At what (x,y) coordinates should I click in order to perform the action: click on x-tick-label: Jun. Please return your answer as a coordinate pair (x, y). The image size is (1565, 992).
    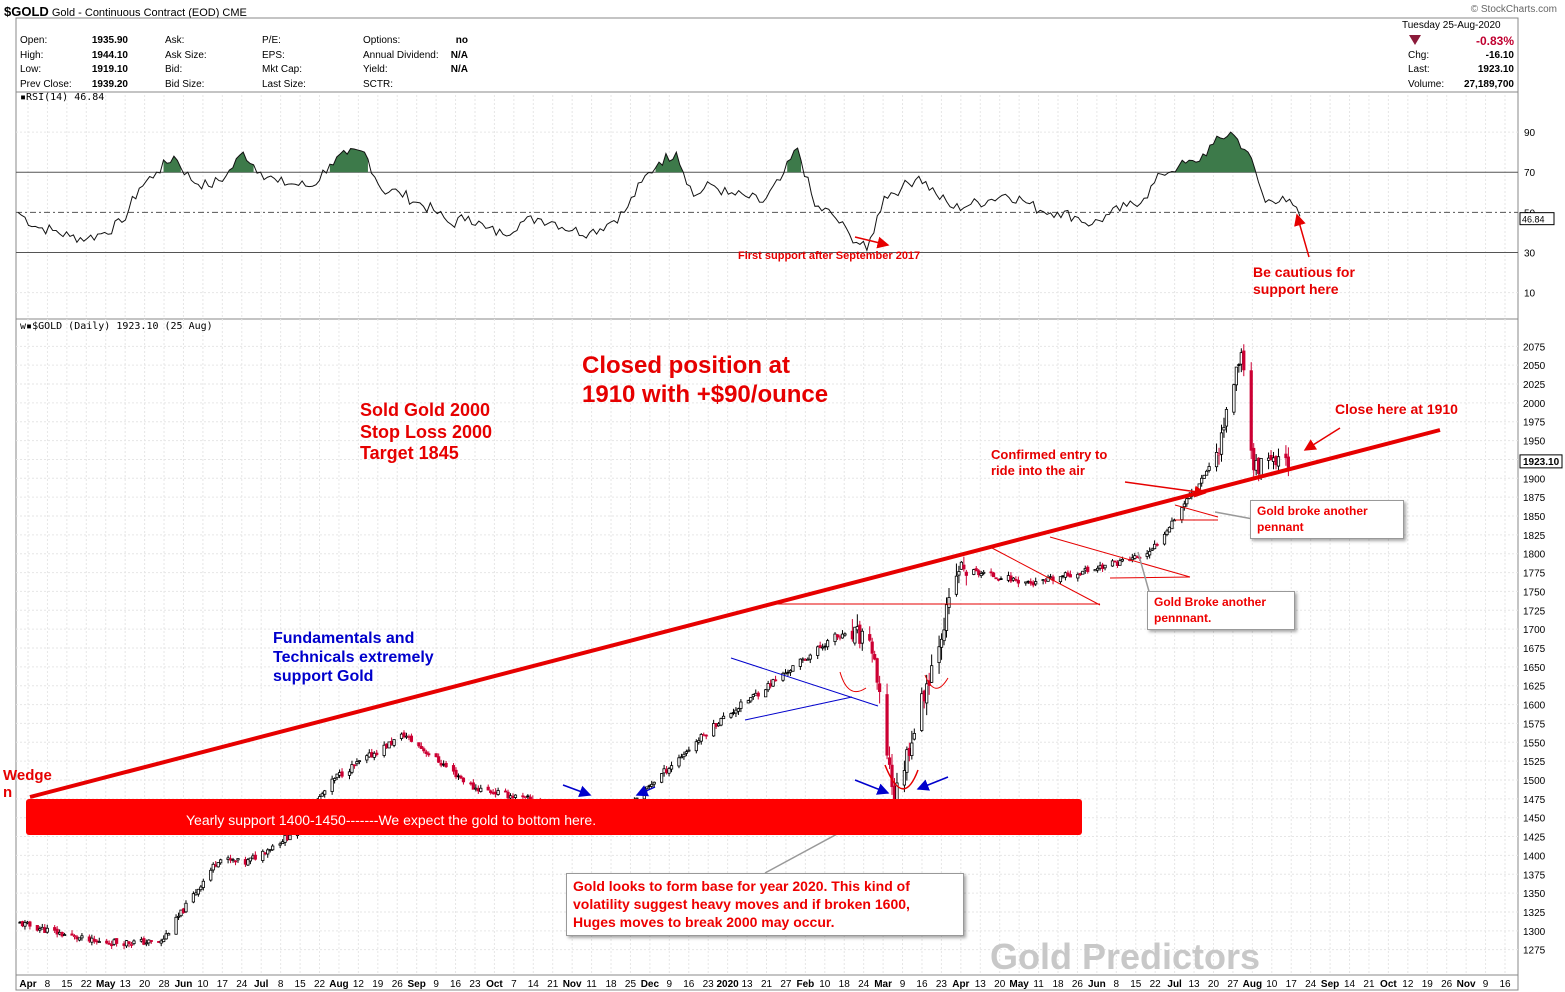
    Looking at the image, I should click on (184, 984).